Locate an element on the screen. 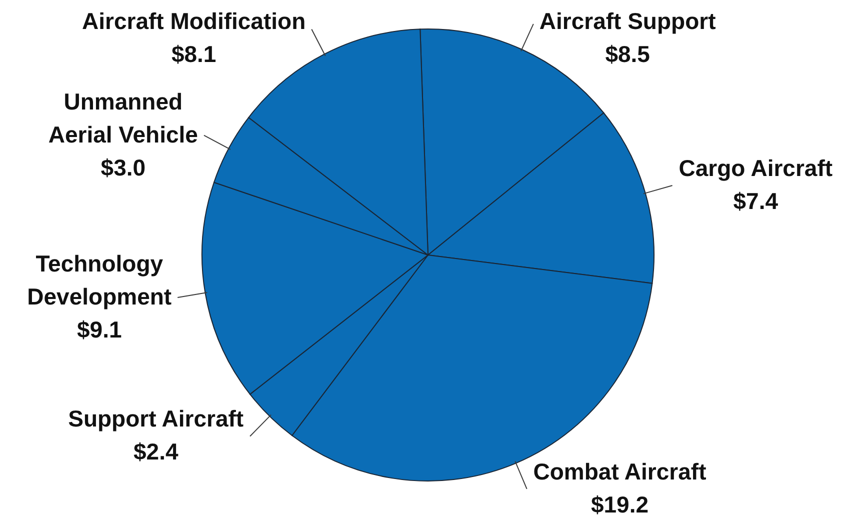  data-label: $7.4 is located at coordinates (755, 201).